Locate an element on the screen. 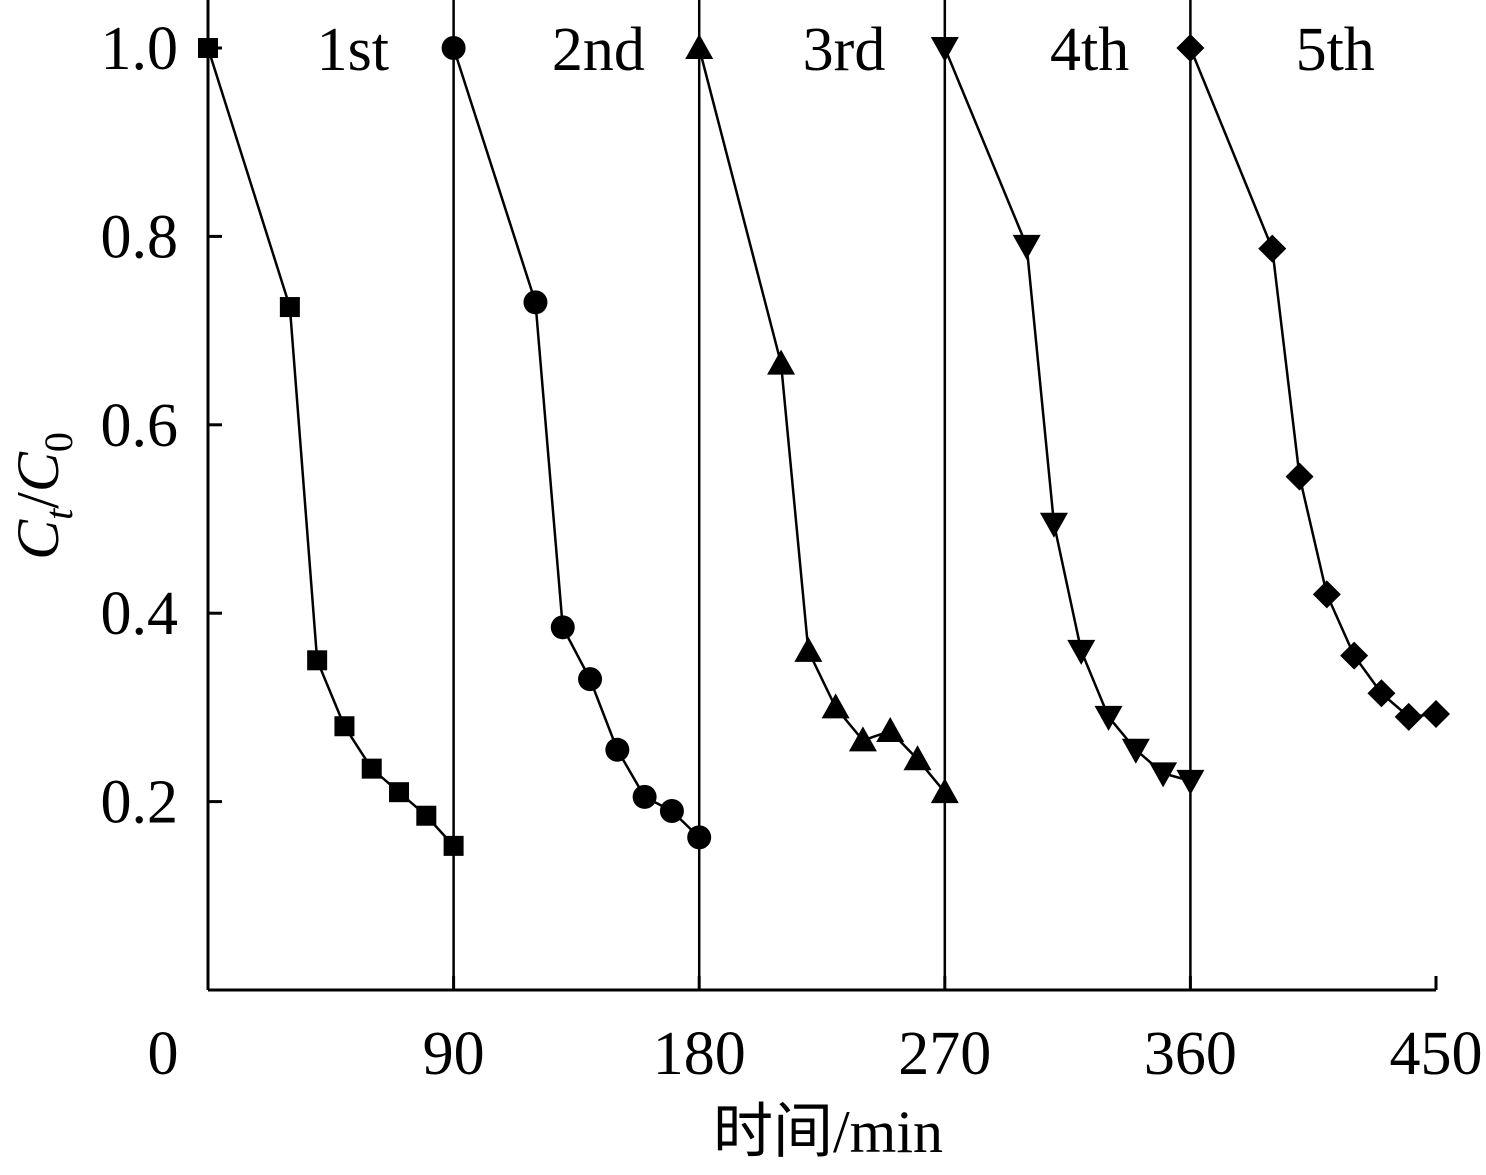  cycle-label-1: 1st is located at coordinates (353, 50).